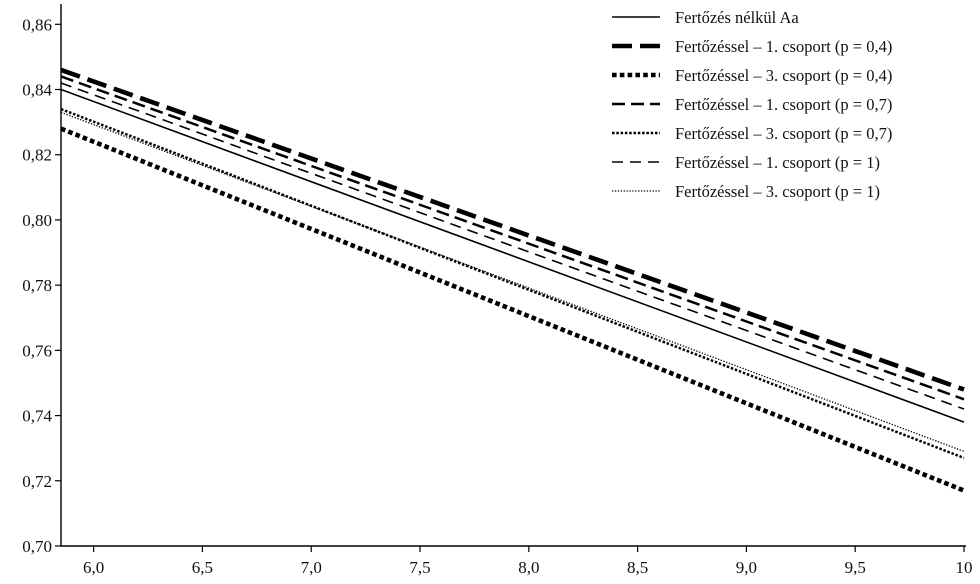 This screenshot has width=980, height=584. Describe the element at coordinates (37, 285) in the screenshot. I see `y-tick-label: 0,78` at that location.